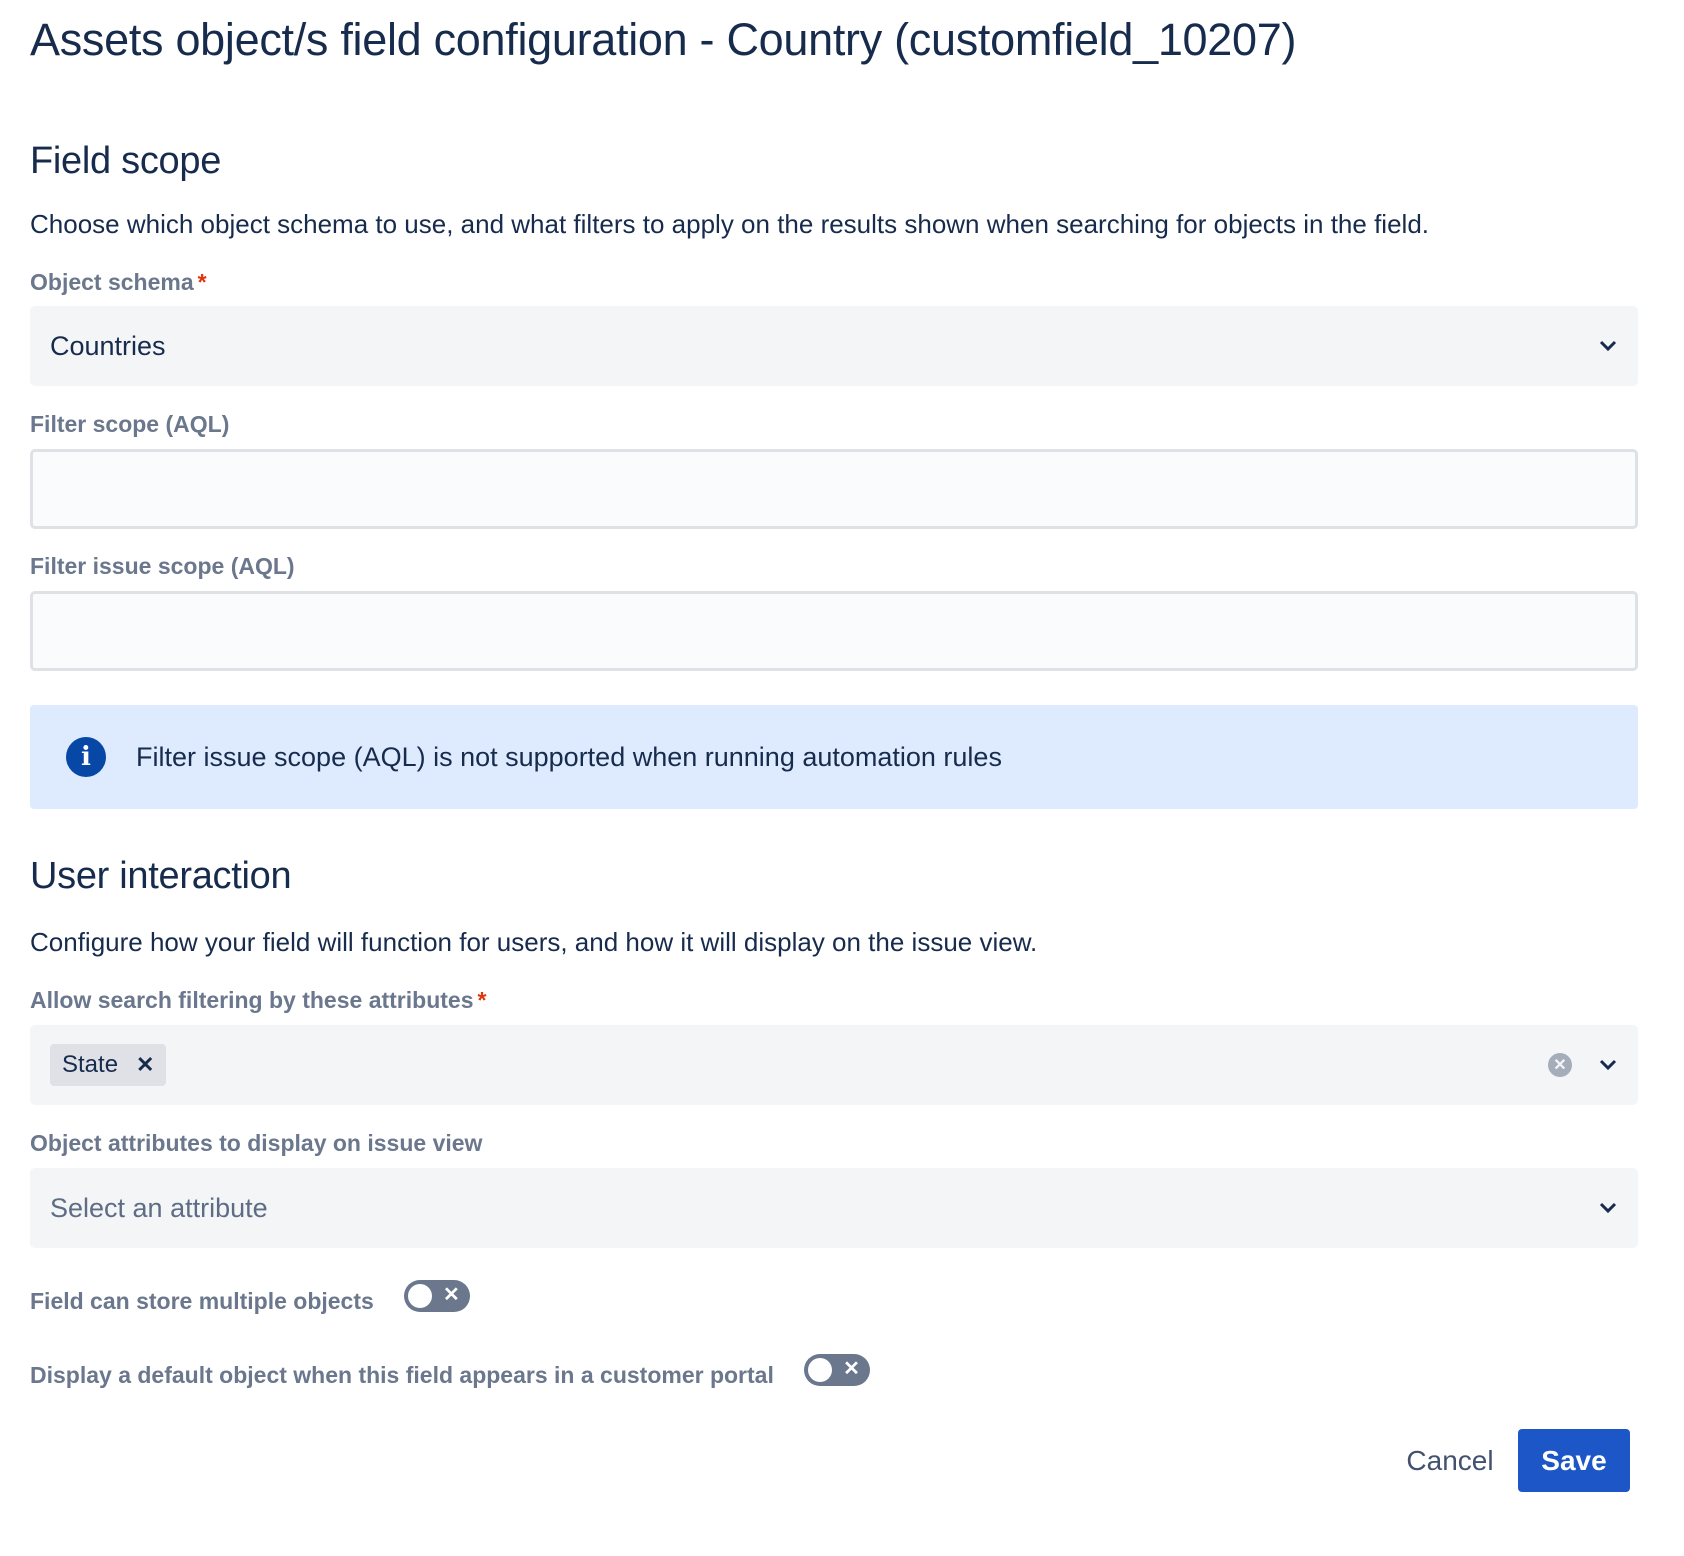 The width and height of the screenshot is (1684, 1556). What do you see at coordinates (1560, 1065) in the screenshot?
I see `clear-icon: ✕` at bounding box center [1560, 1065].